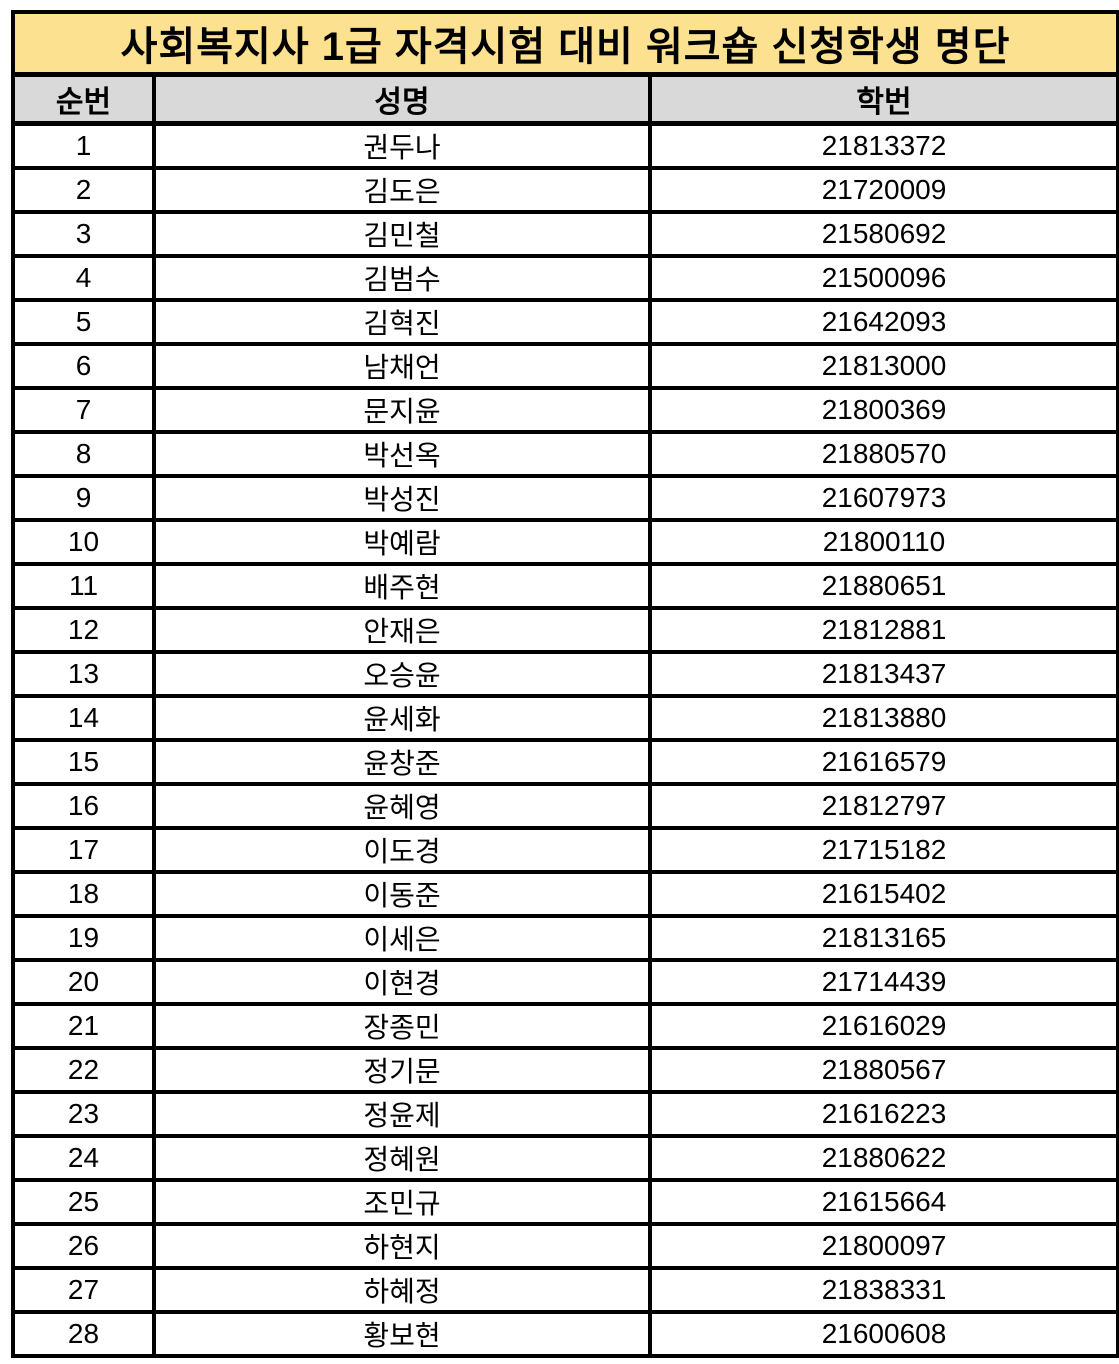 The image size is (1119, 1364). Describe the element at coordinates (883, 586) in the screenshot. I see `student-id-cell: 21880651` at that location.